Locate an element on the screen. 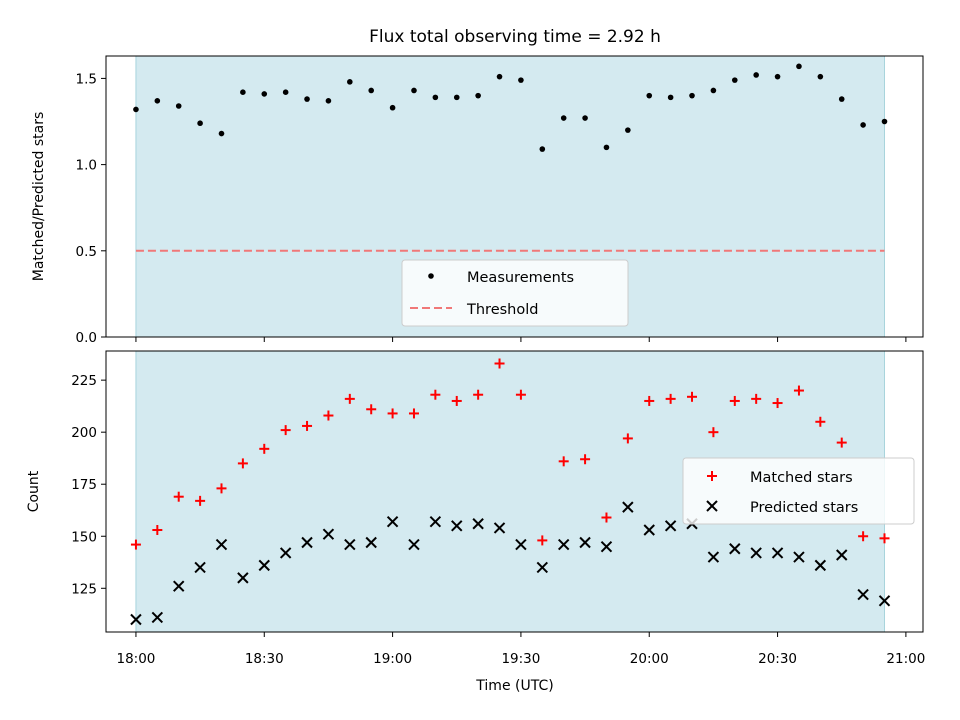 This screenshot has height=720, width=960. y-tick-label: 0.0 is located at coordinates (86, 338).